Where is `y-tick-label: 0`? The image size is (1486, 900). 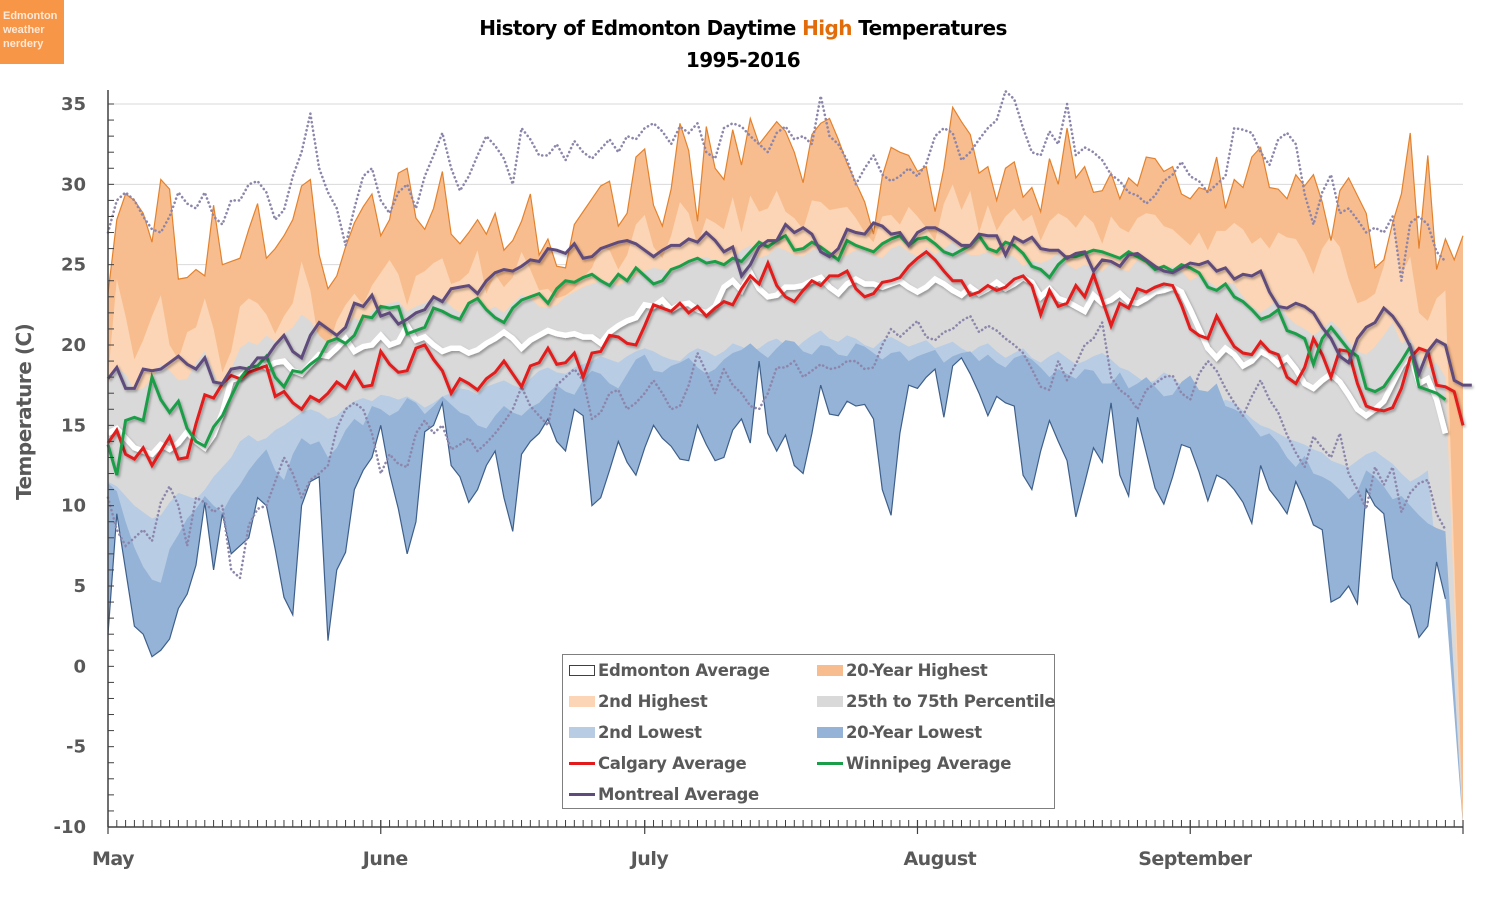 y-tick-label: 0 is located at coordinates (79, 666).